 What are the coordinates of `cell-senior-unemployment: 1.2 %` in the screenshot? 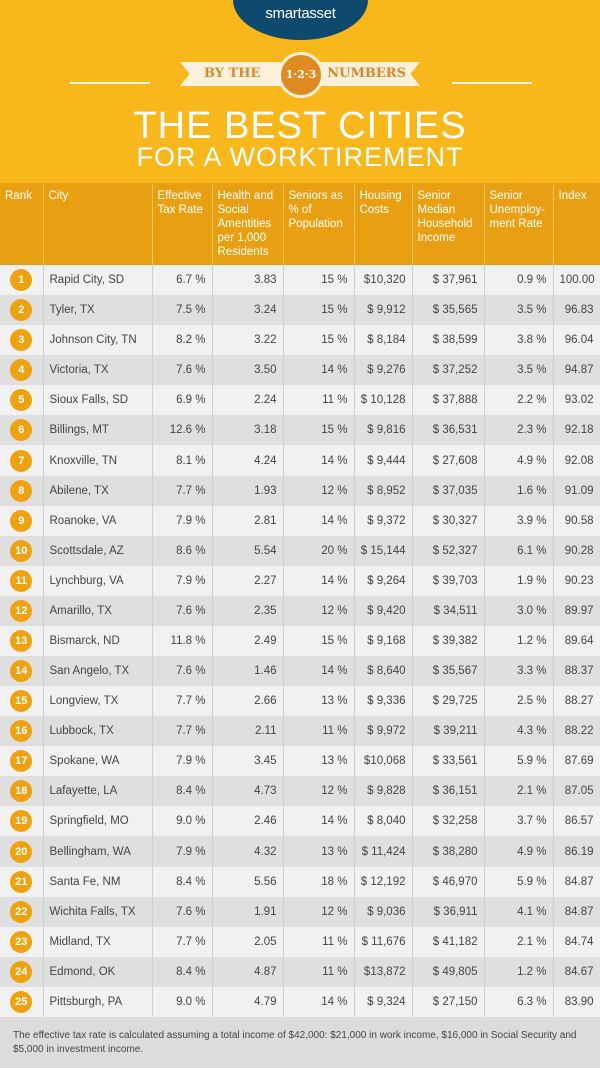 It's located at (519, 641).